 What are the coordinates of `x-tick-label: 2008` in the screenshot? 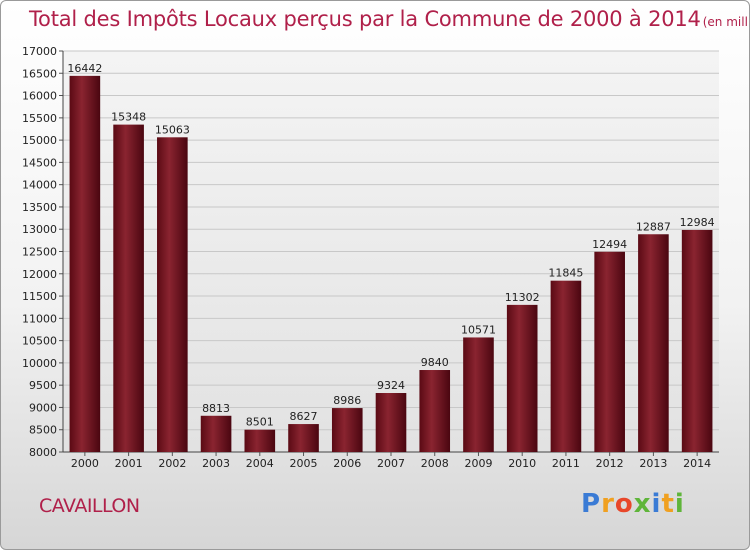 It's located at (435, 463).